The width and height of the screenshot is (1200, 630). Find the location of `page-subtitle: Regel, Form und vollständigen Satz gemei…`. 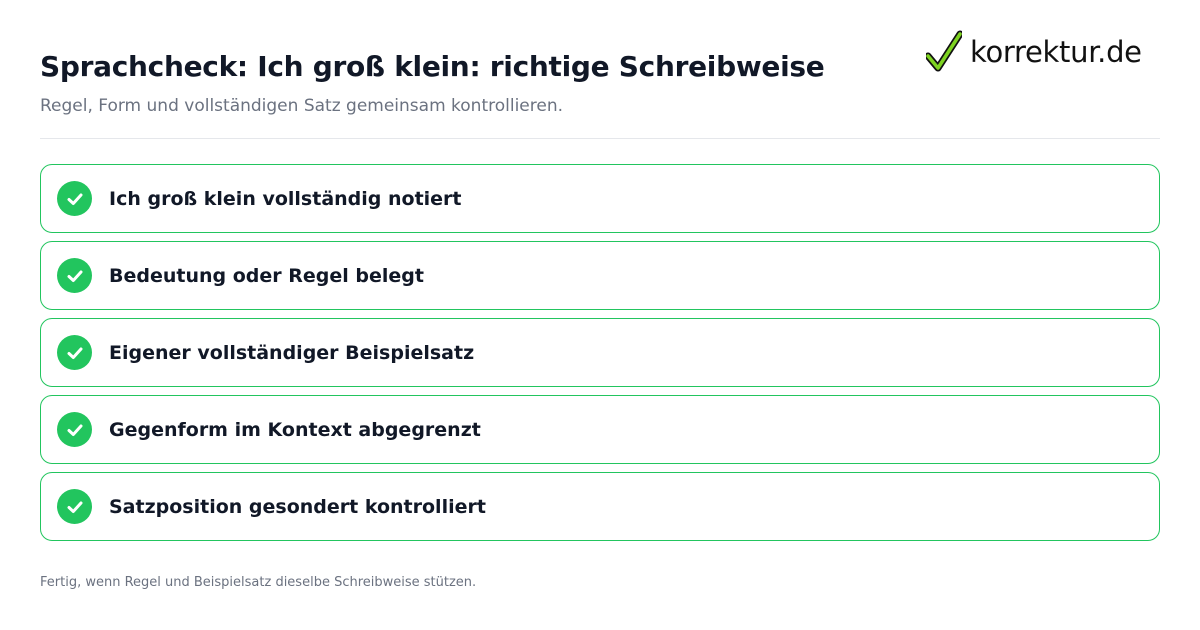

page-subtitle: Regel, Form und vollständigen Satz gemei… is located at coordinates (302, 106).